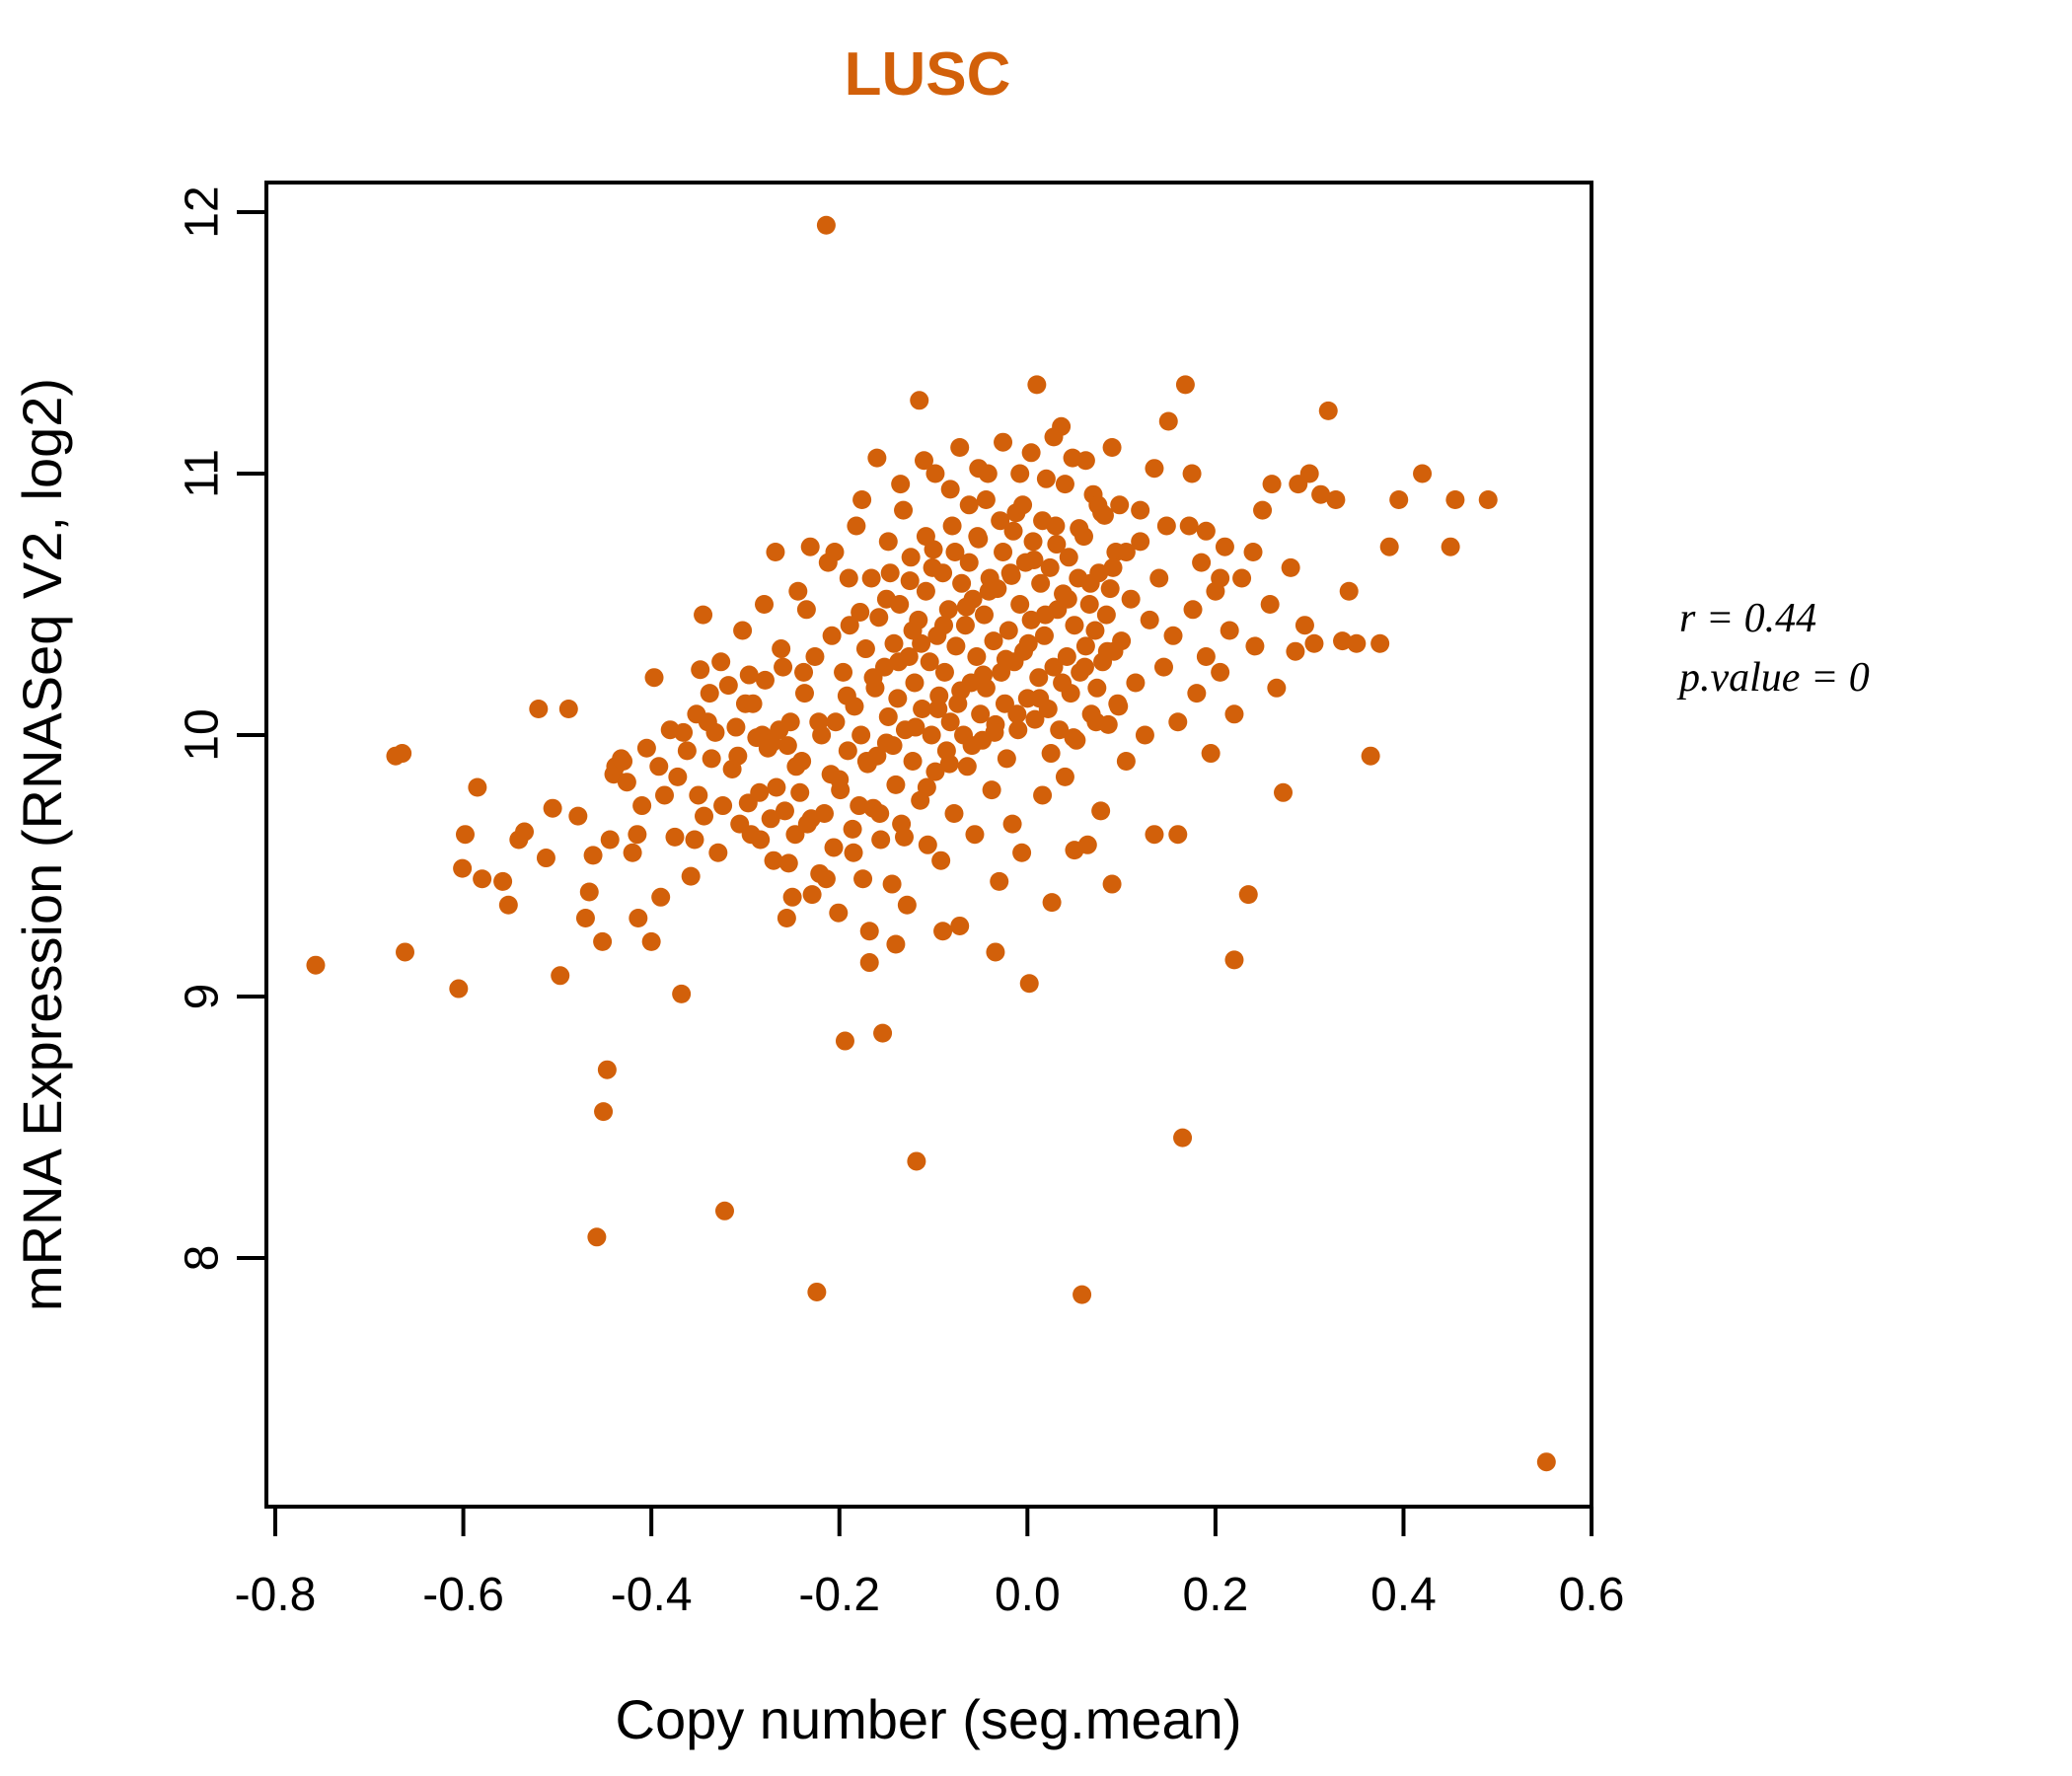 The height and width of the screenshot is (1776, 2072). I want to click on y-tick-label: 9, so click(203, 997).